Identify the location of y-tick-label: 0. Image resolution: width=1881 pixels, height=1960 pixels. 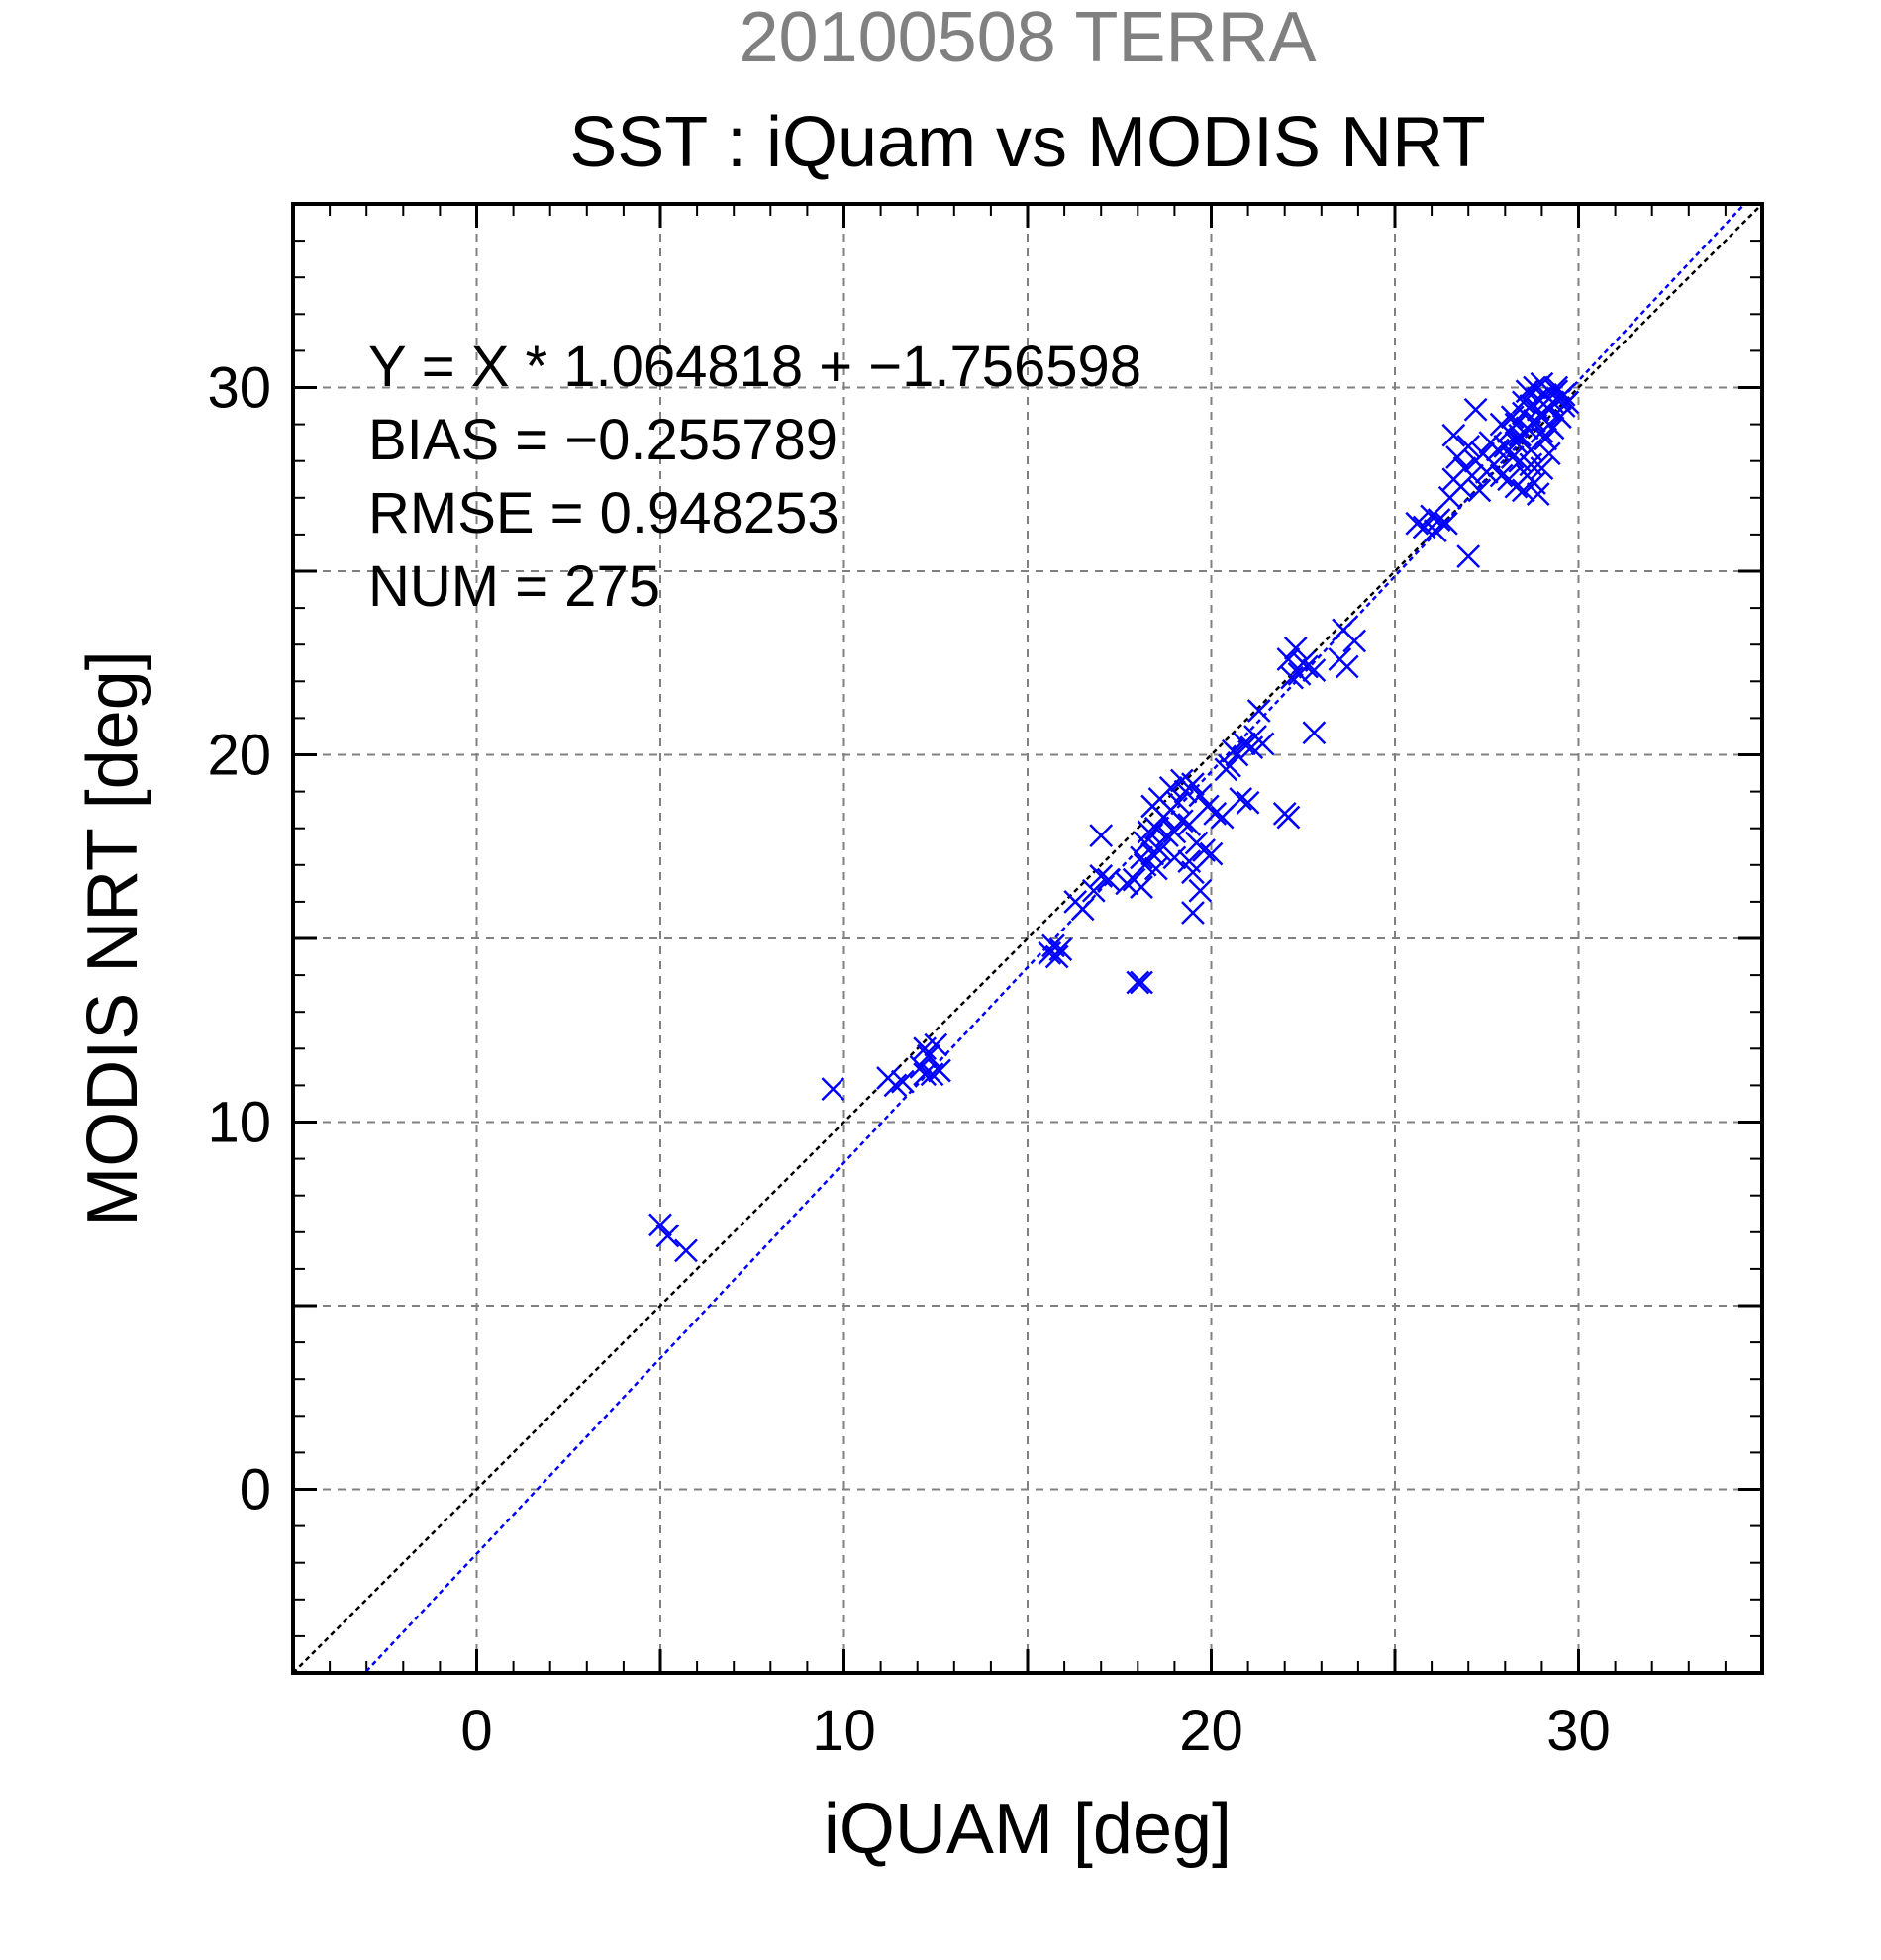
(255, 1490).